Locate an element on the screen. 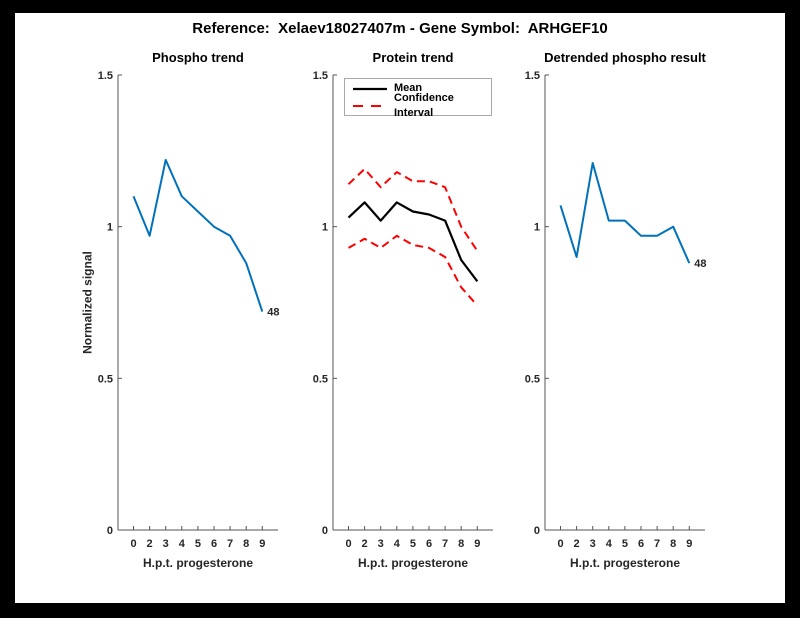 This screenshot has width=800, height=618. phospho-line is located at coordinates (198, 235).